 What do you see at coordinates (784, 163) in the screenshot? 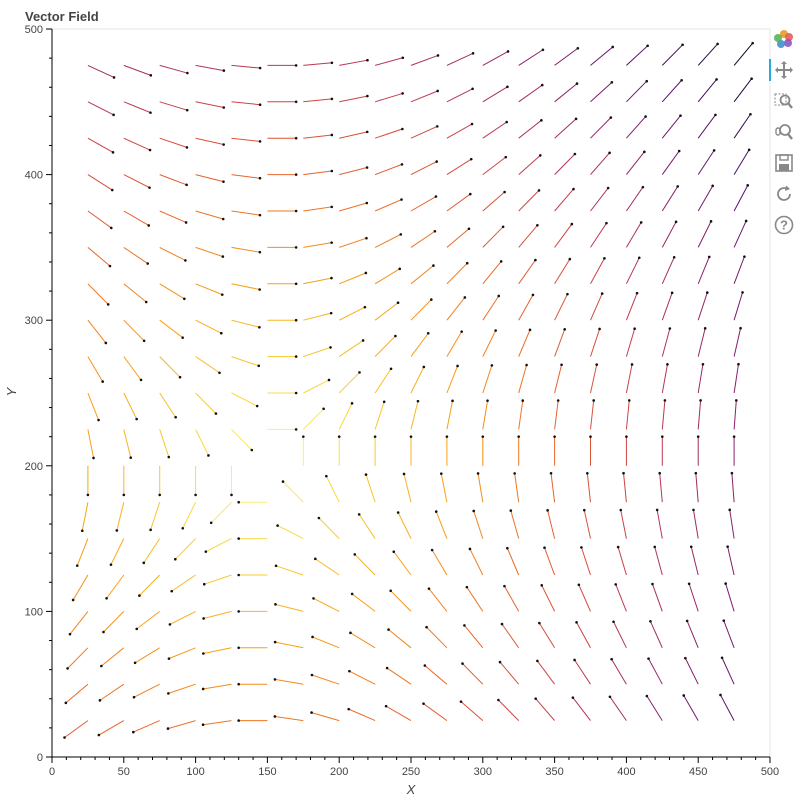
I see `save-icon` at bounding box center [784, 163].